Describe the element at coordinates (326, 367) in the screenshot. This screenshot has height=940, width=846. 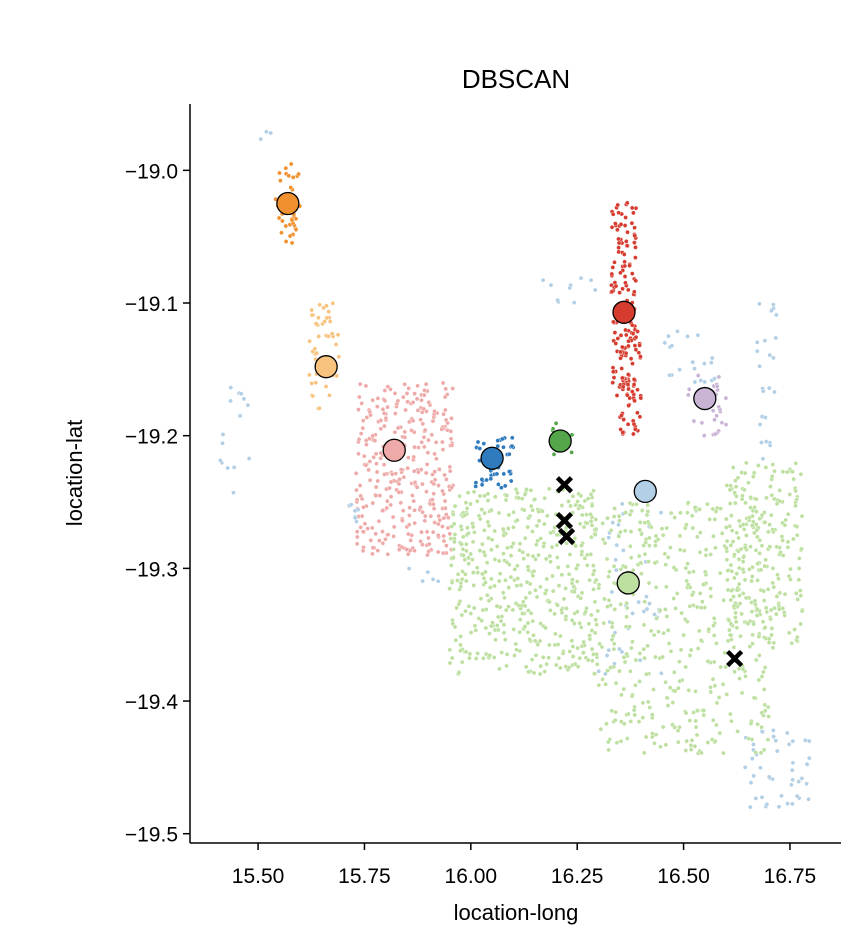
I see `cluster-center-marker` at that location.